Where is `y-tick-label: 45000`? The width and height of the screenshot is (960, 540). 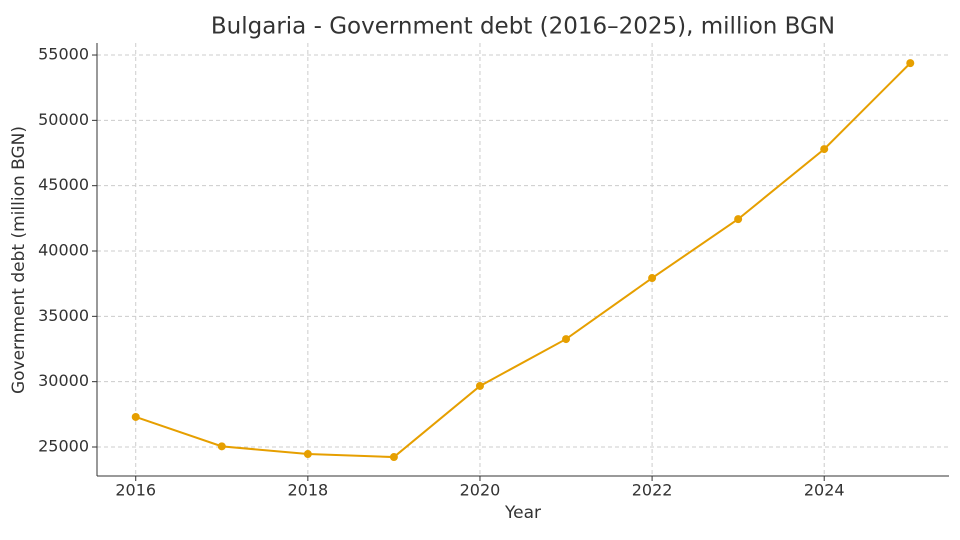
y-tick-label: 45000 is located at coordinates (63, 184).